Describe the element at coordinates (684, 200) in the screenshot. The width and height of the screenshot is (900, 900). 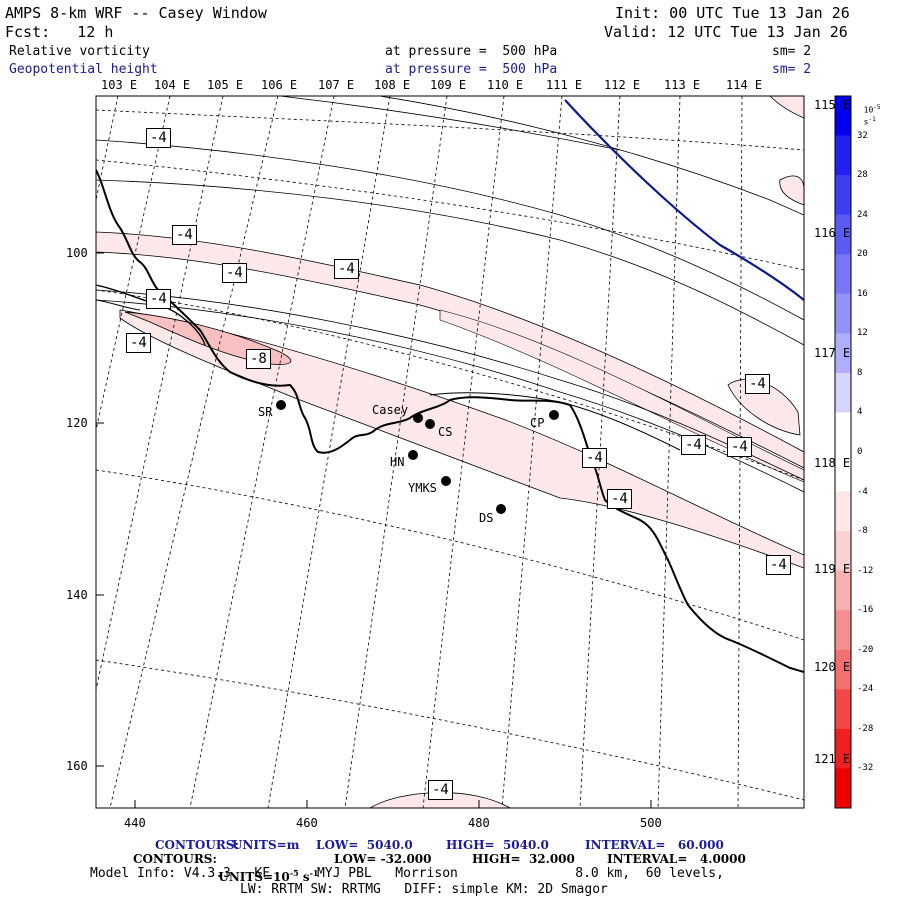
I see `geopotential-height-contour` at that location.